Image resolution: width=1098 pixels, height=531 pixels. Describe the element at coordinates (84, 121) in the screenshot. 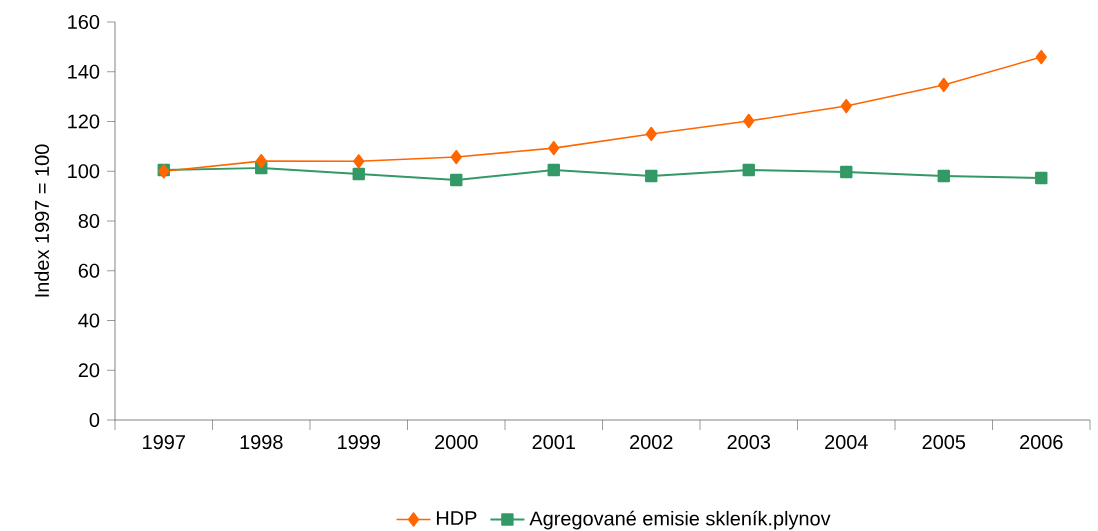

I see `y-tick-label: 120` at that location.